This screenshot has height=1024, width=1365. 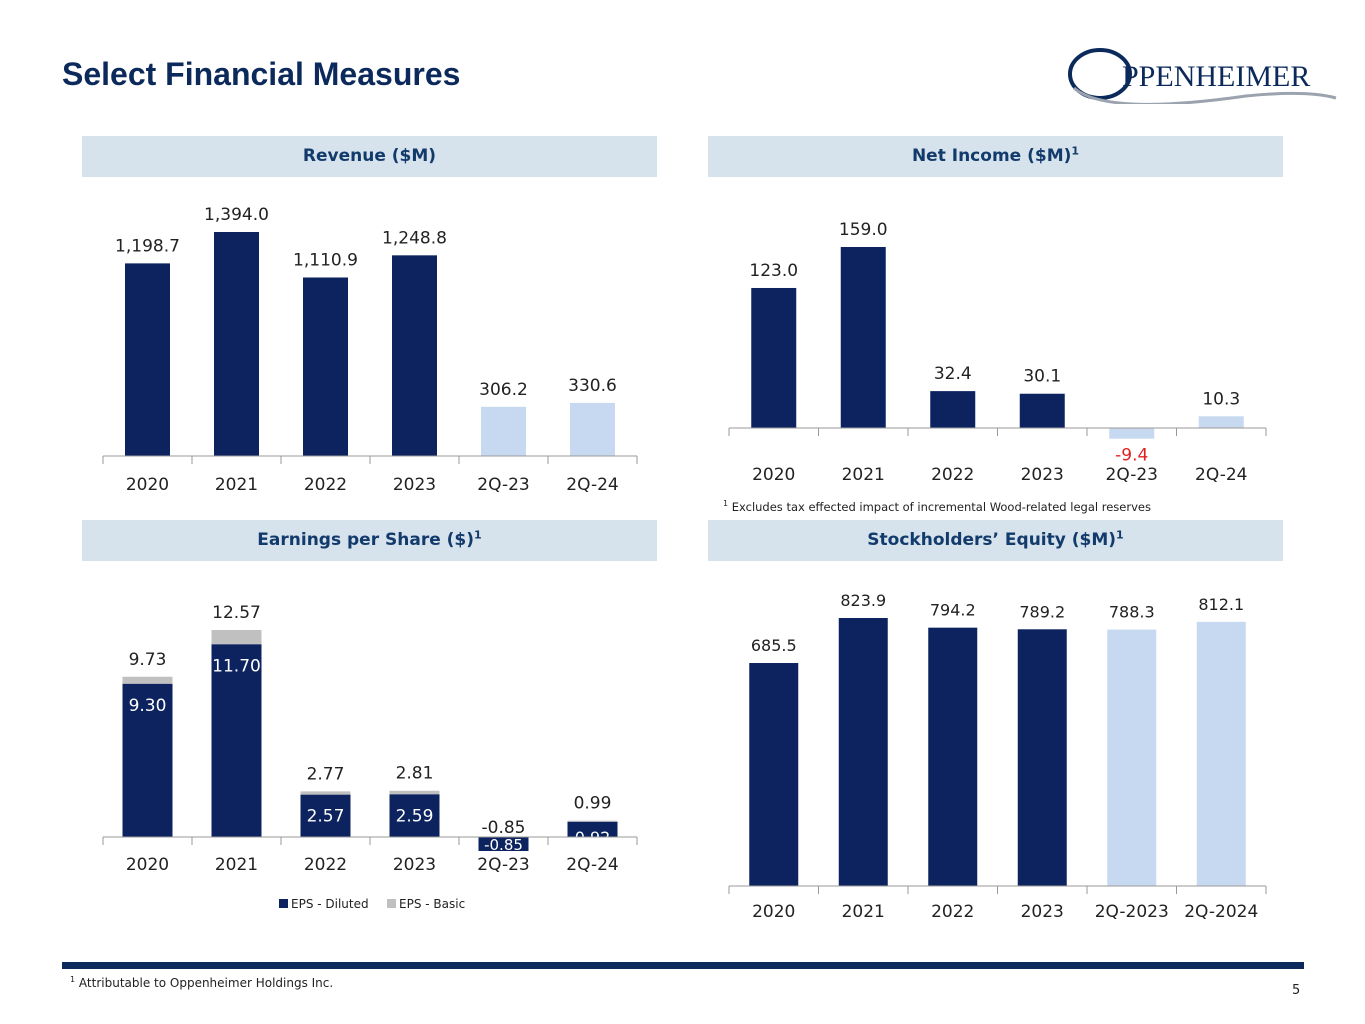 I want to click on eps-x-tick-label: 2022, so click(x=325, y=865).